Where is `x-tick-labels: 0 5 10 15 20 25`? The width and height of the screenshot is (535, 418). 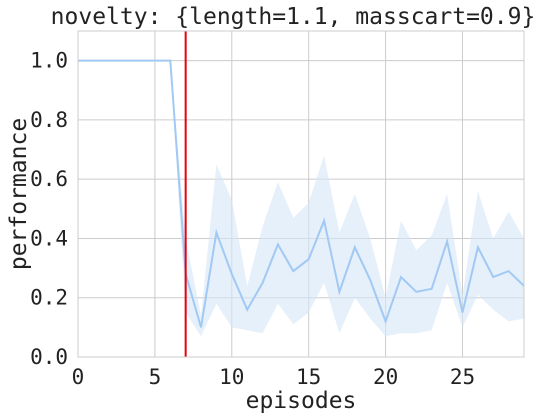 x-tick-labels: 0 5 10 15 20 25 is located at coordinates (273, 377).